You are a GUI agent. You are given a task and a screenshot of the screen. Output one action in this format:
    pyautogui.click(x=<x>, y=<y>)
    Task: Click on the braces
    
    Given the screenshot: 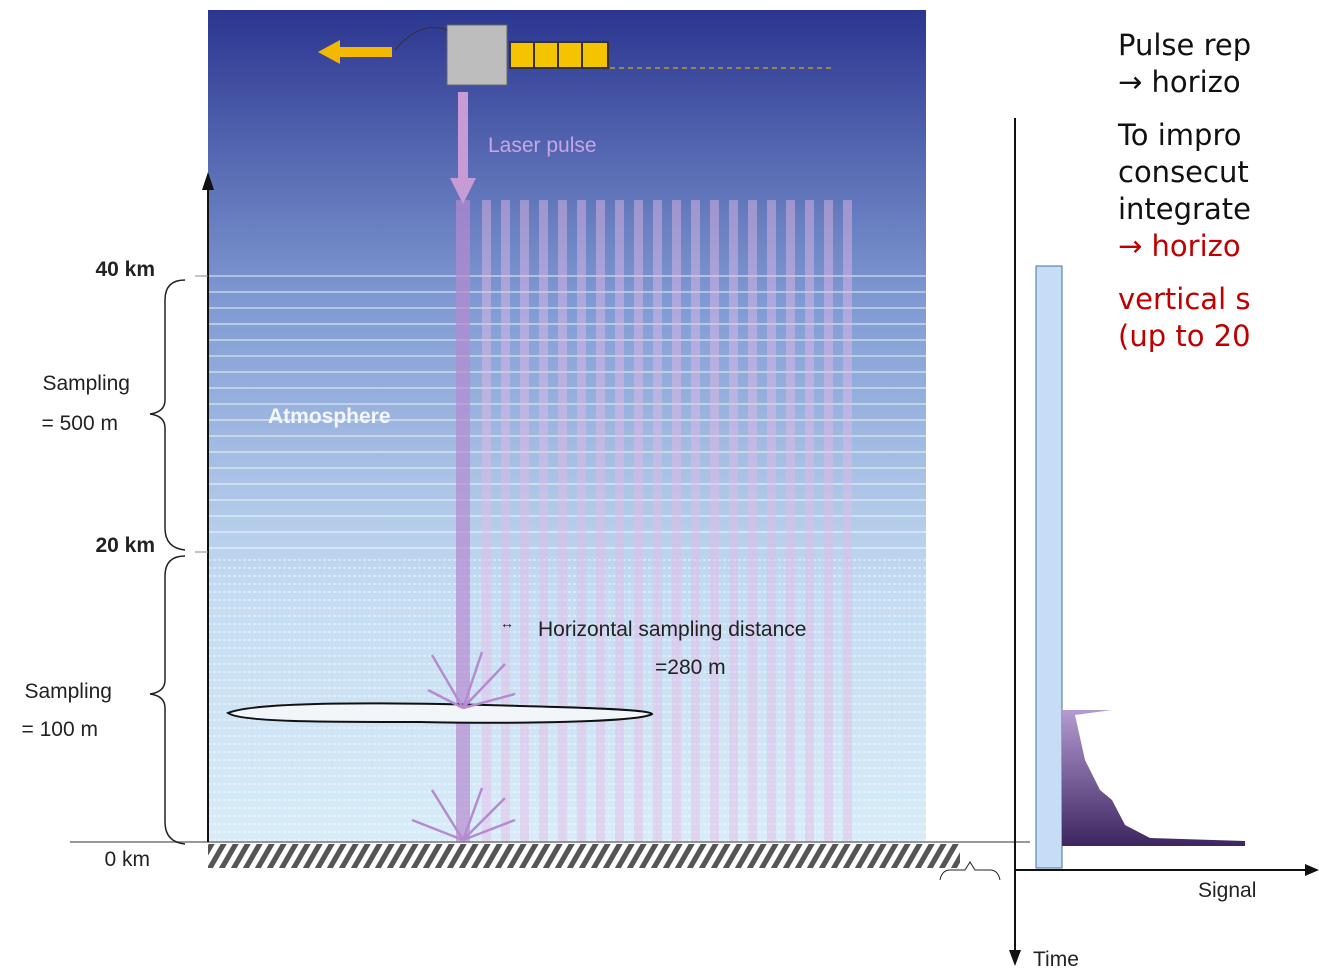 What is the action you would take?
    pyautogui.click(x=167, y=562)
    